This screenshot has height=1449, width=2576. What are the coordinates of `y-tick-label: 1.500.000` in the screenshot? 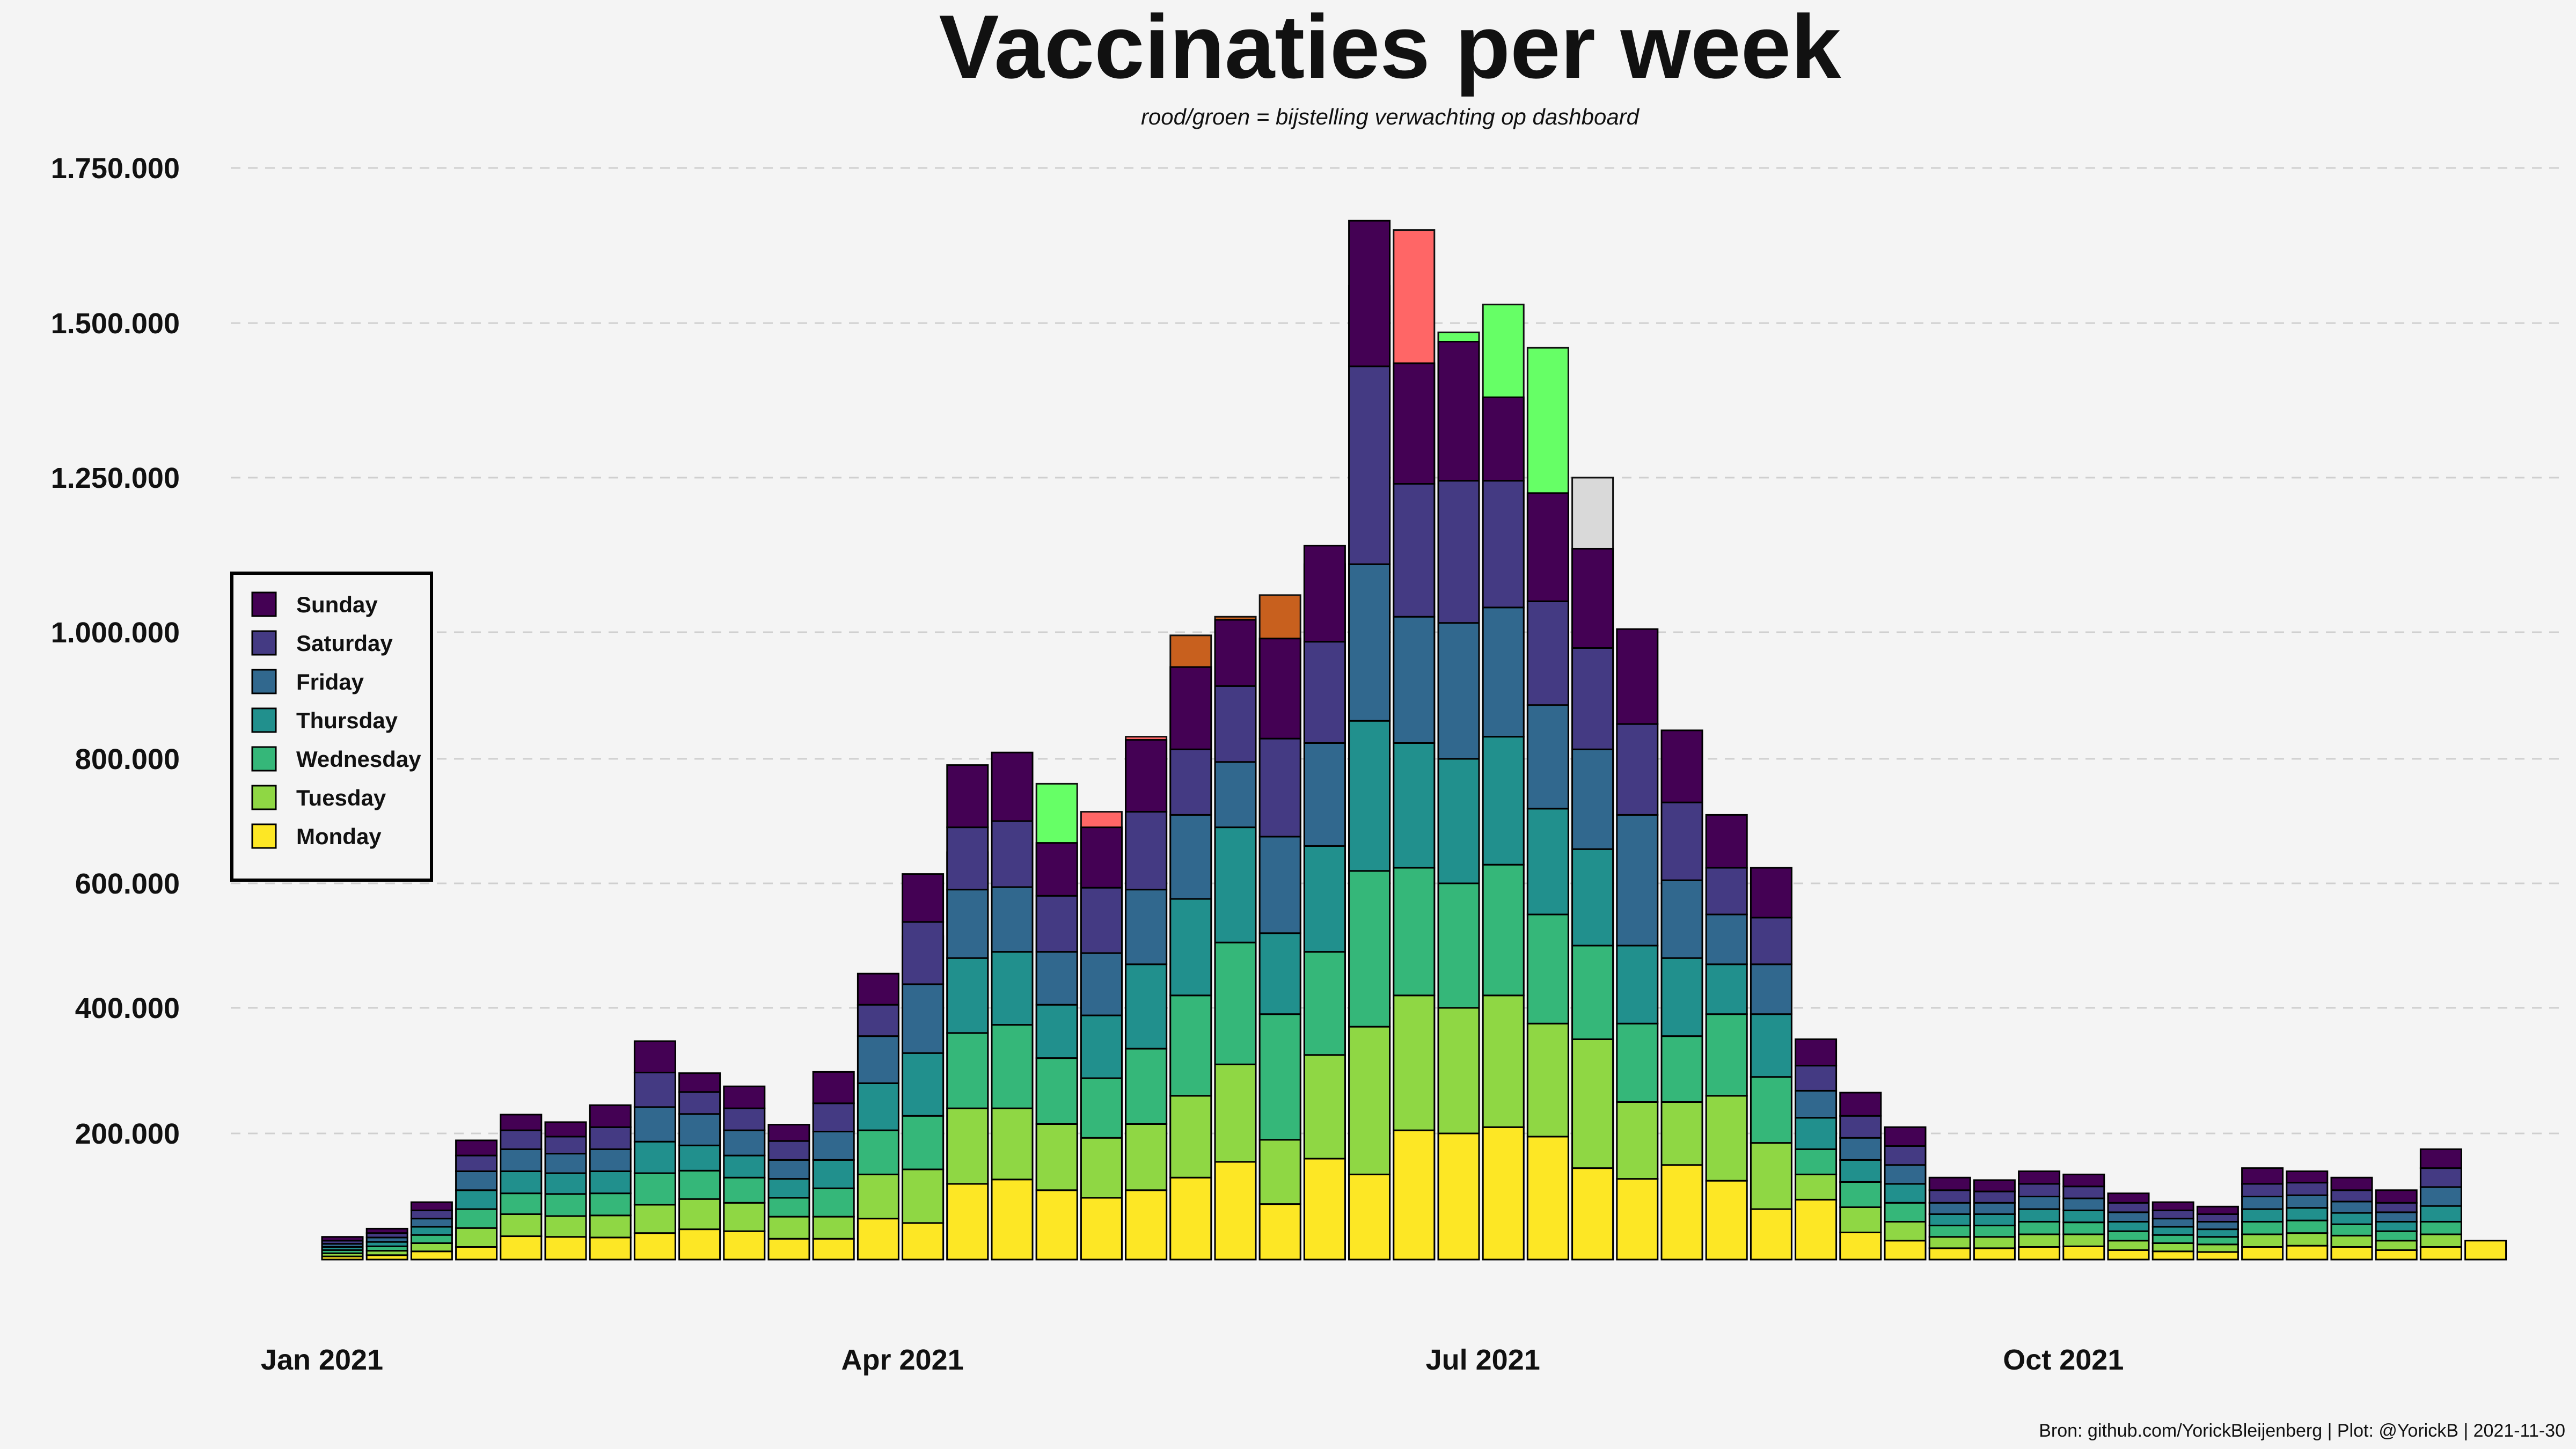 It's located at (115, 324).